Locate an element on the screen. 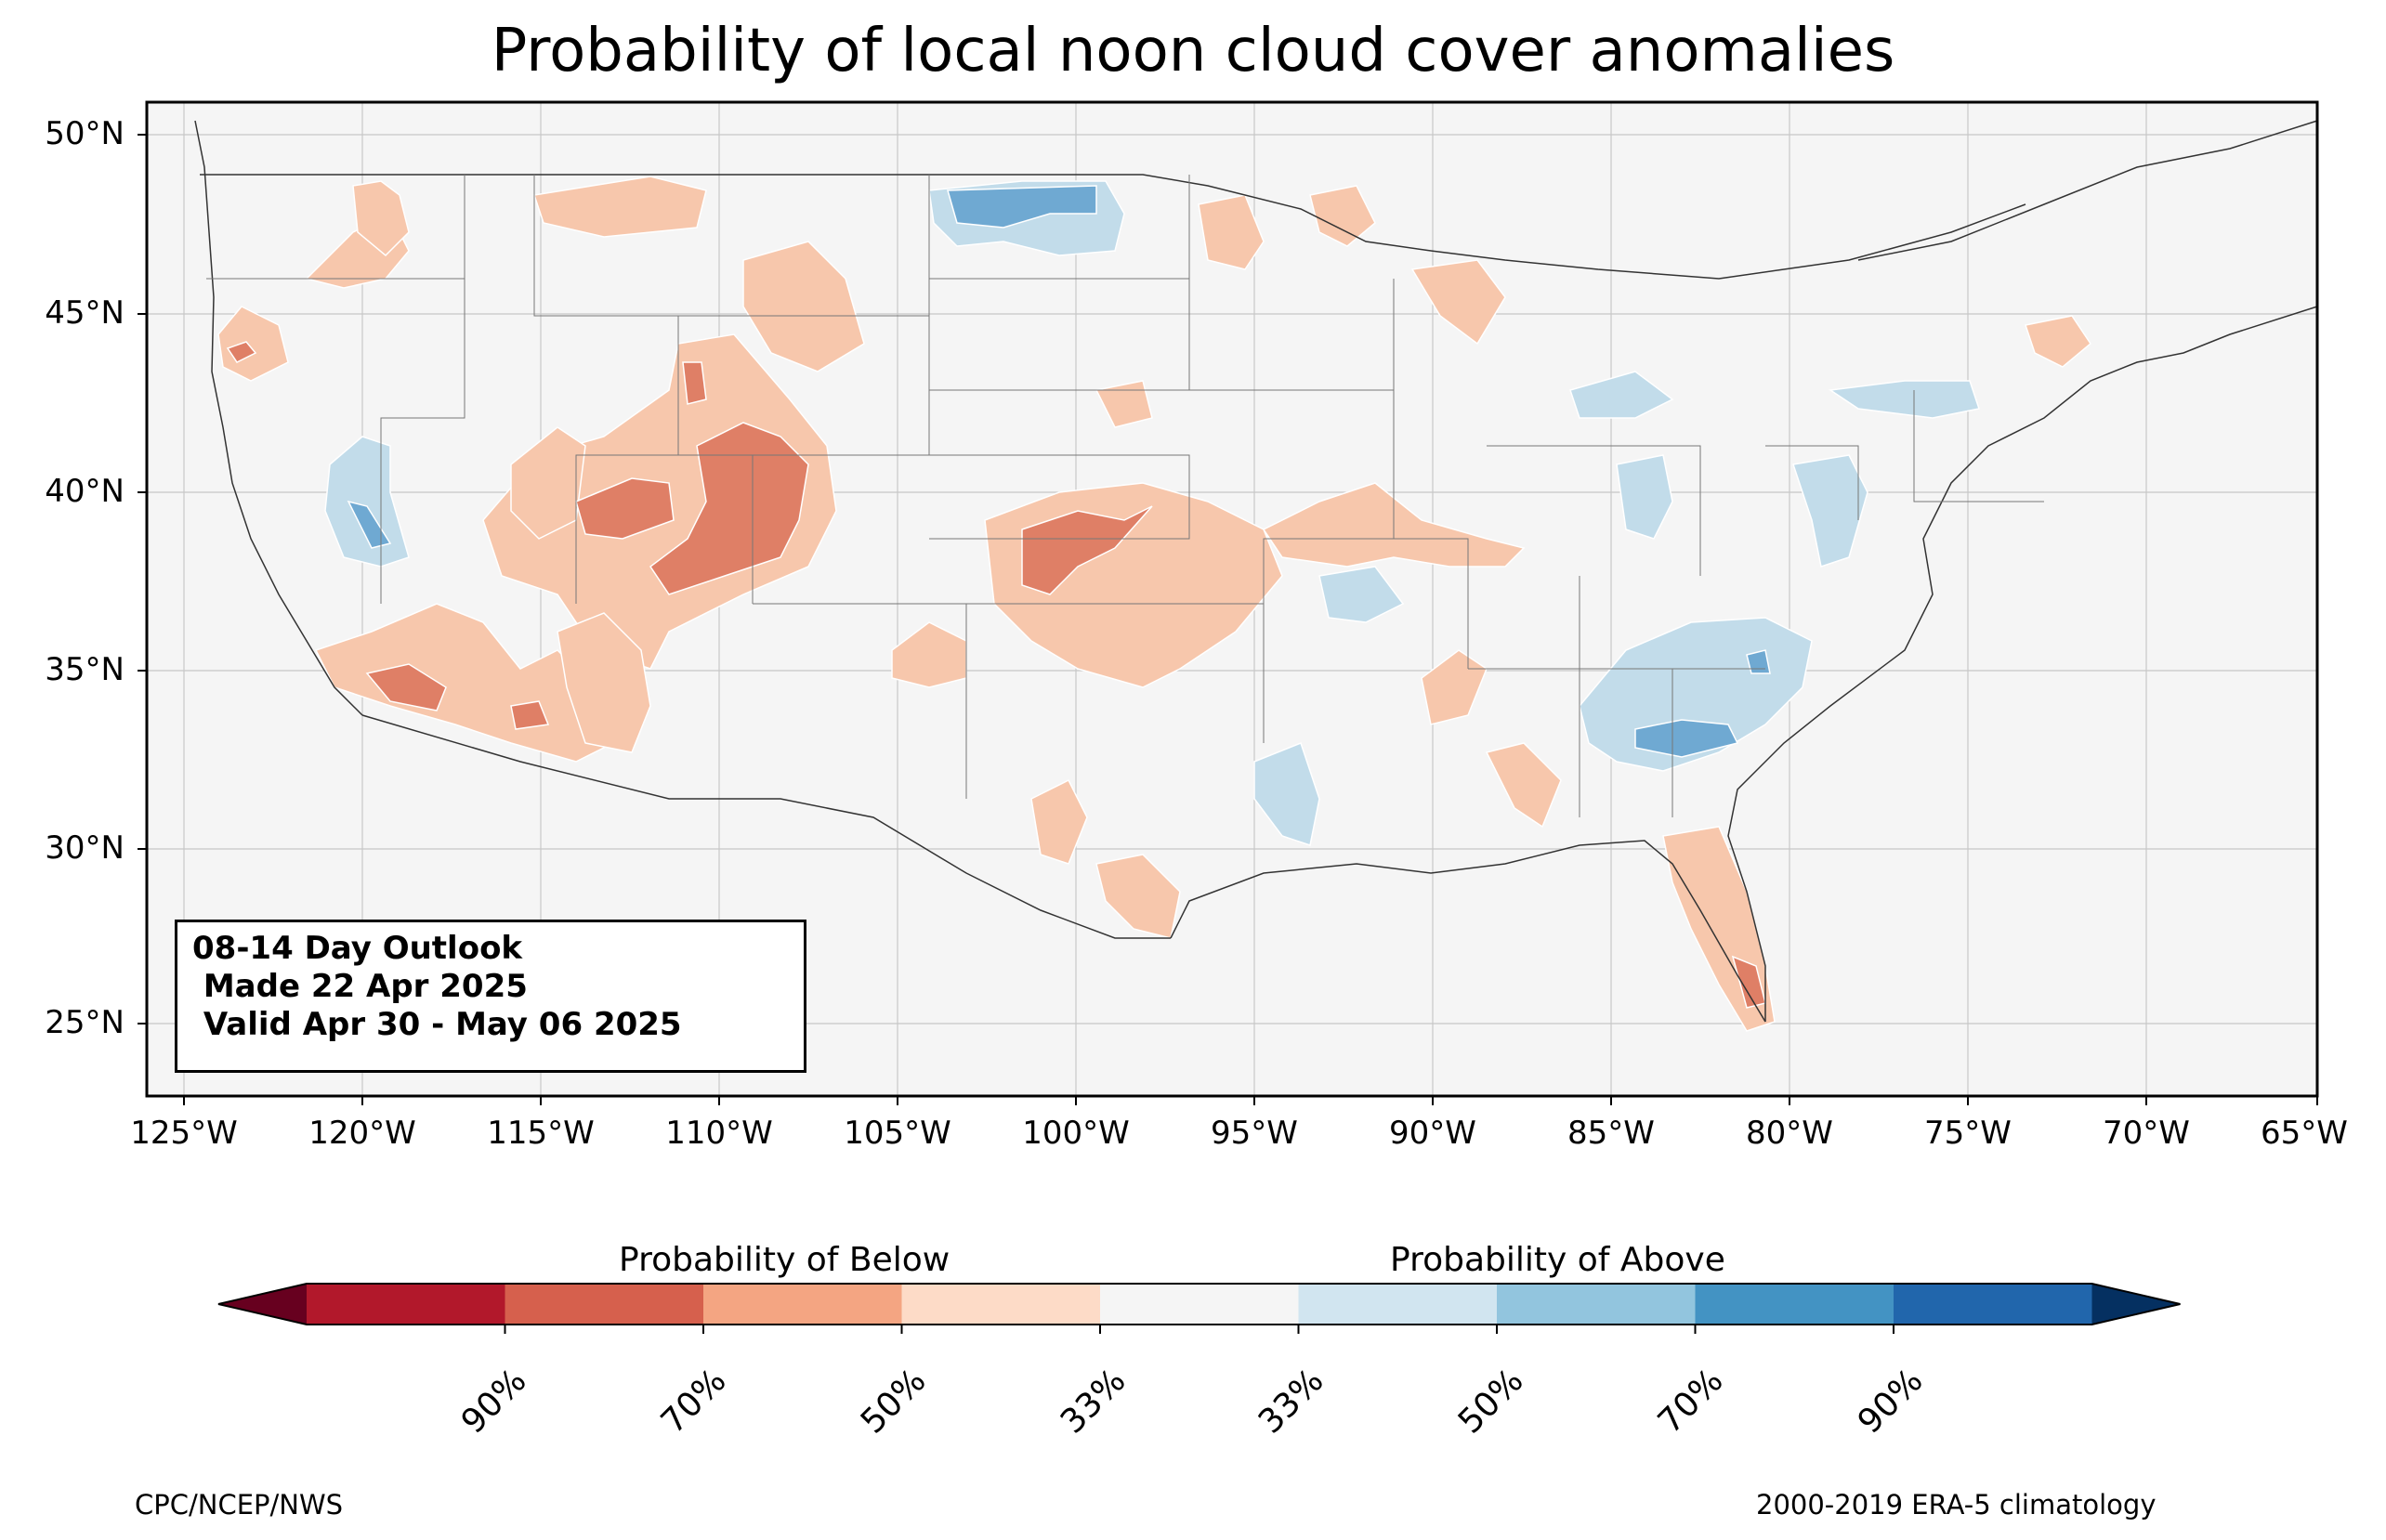  below-region-wyoming is located at coordinates (803, 306).